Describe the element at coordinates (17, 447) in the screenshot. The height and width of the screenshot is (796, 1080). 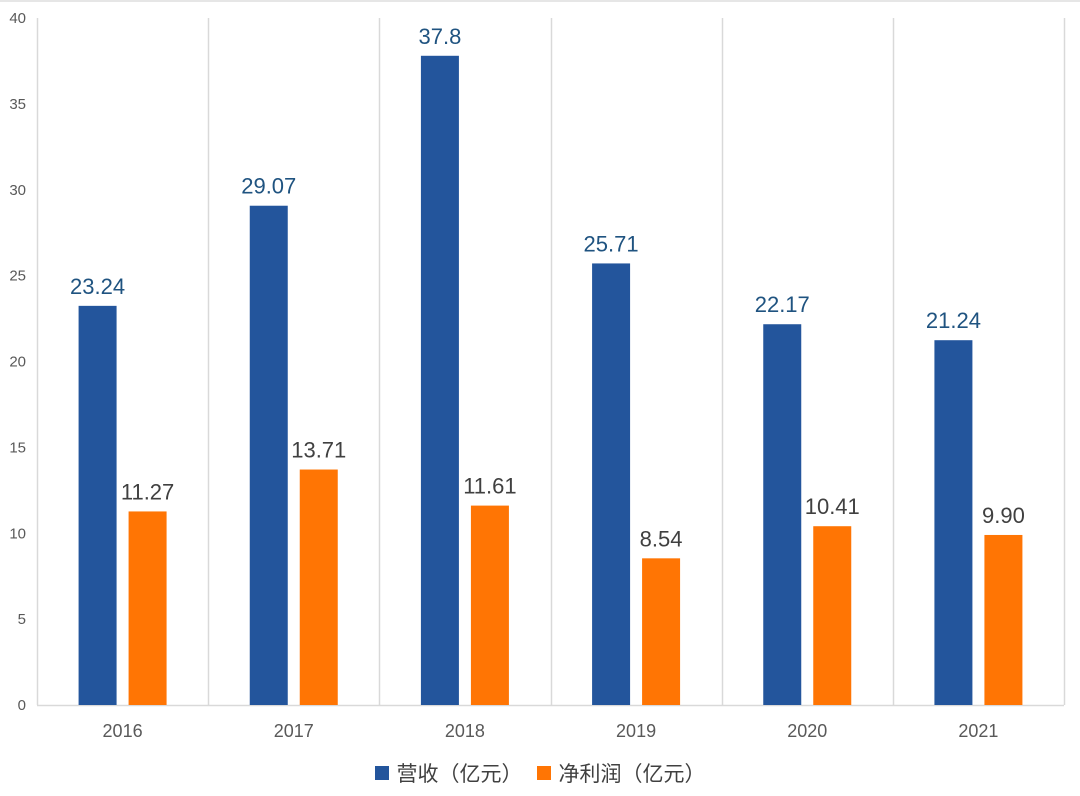
I see `y-tick-label: 15` at that location.